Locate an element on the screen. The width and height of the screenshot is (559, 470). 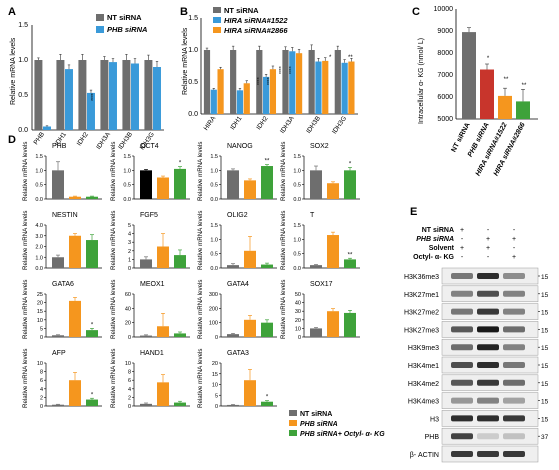
y-tick-label: 200 is located at coordinates (213, 309).